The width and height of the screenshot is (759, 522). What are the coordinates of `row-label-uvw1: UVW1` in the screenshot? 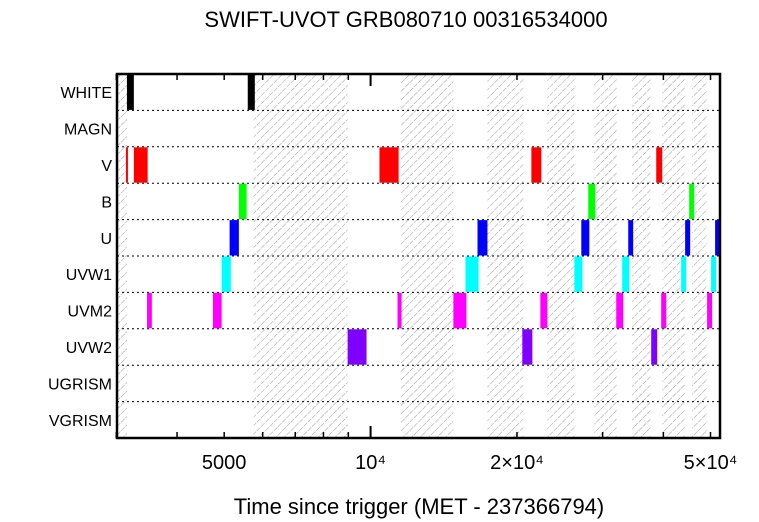 It's located at (89, 275).